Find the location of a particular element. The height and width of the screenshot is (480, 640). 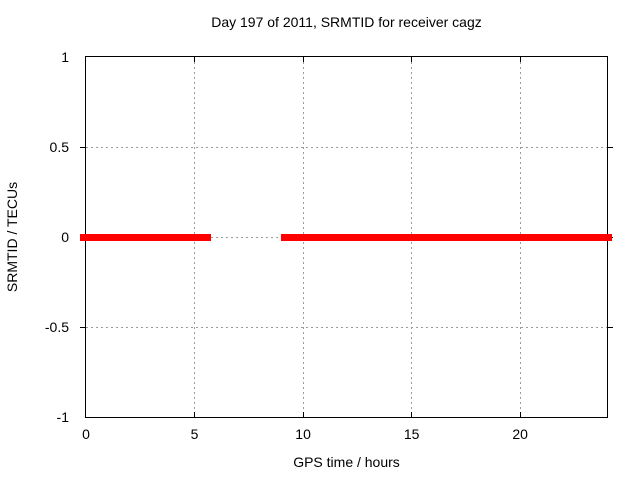

y-tick-label: 1 is located at coordinates (65, 57).